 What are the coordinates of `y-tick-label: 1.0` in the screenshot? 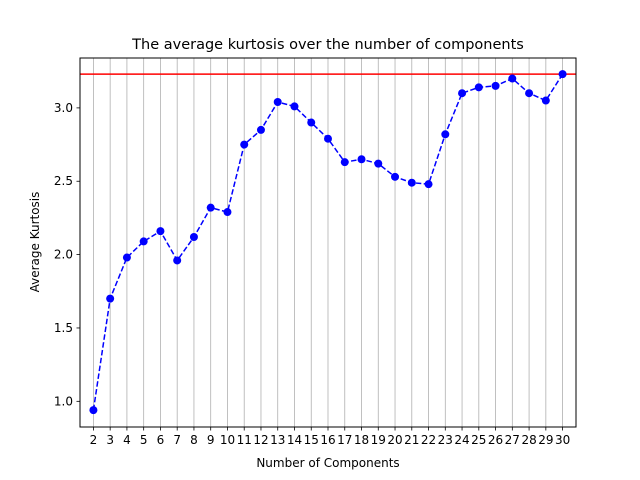 It's located at (63, 401).